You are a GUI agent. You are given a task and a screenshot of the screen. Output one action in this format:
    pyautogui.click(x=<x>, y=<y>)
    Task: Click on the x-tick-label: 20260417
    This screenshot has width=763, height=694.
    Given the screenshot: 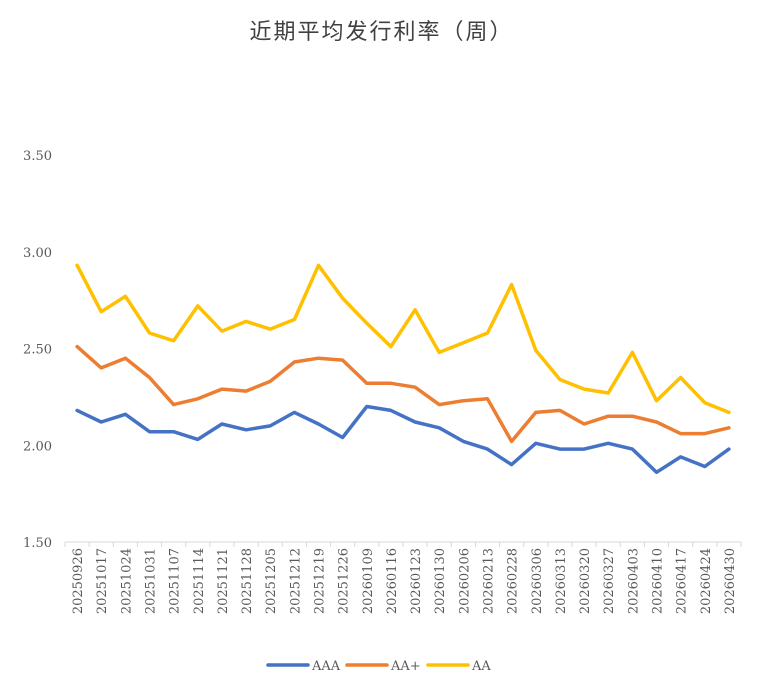 What is the action you would take?
    pyautogui.click(x=682, y=581)
    